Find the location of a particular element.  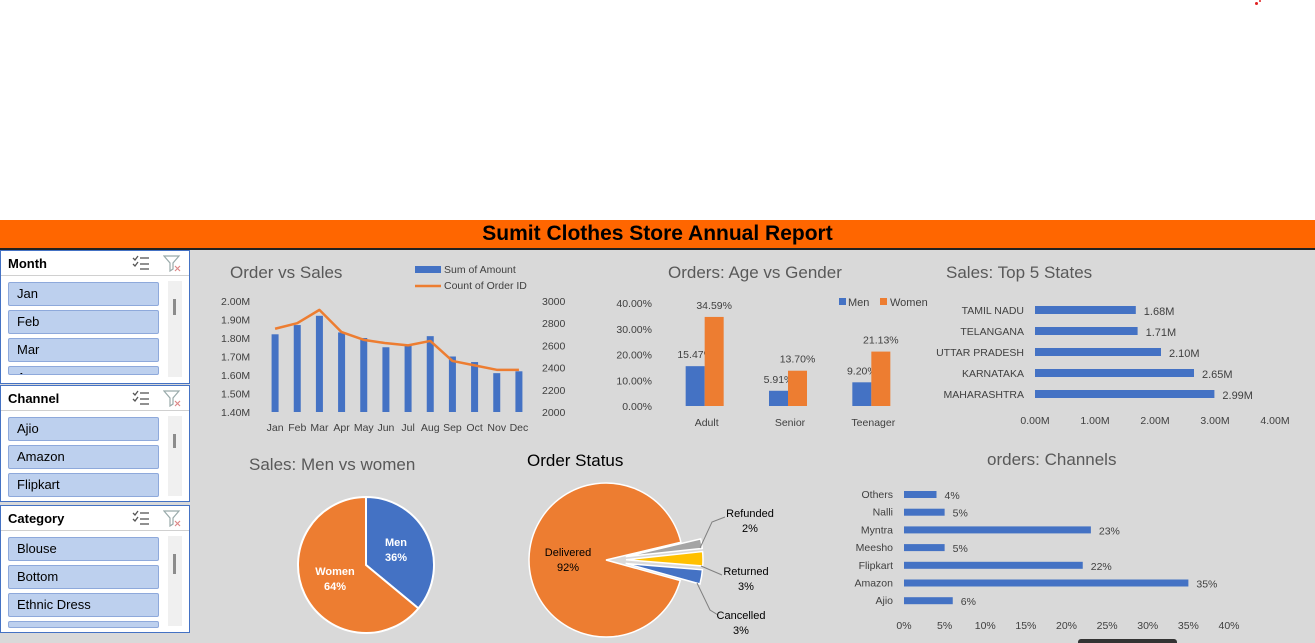

y-right-tick-label: 2000 is located at coordinates (554, 413).